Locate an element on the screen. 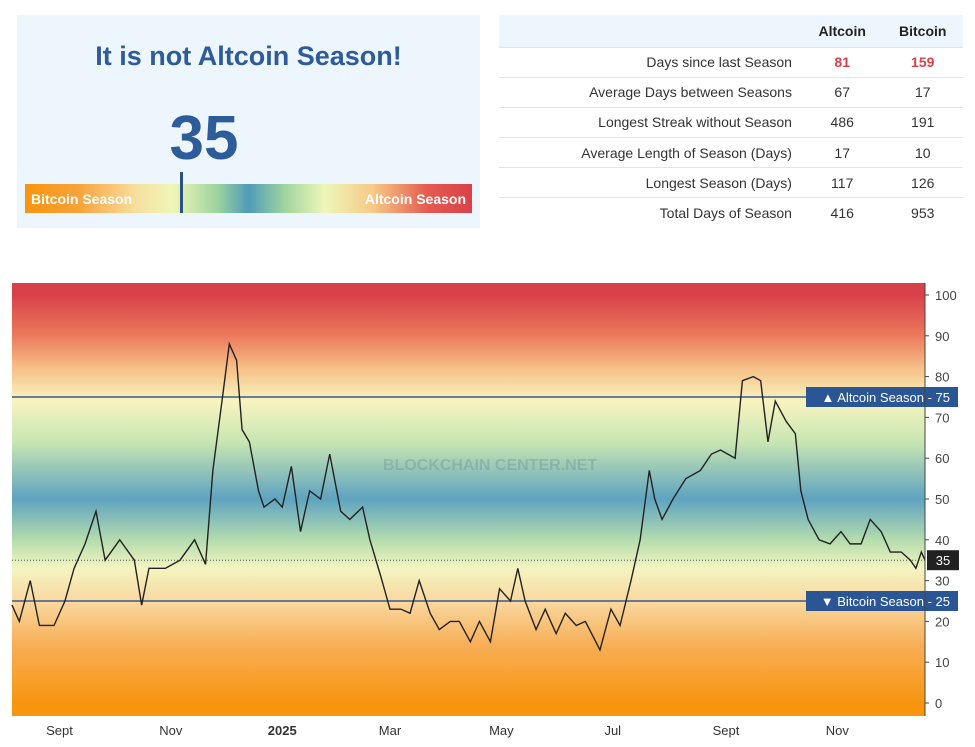 This screenshot has height=747, width=975. column-header-label is located at coordinates (650, 31).